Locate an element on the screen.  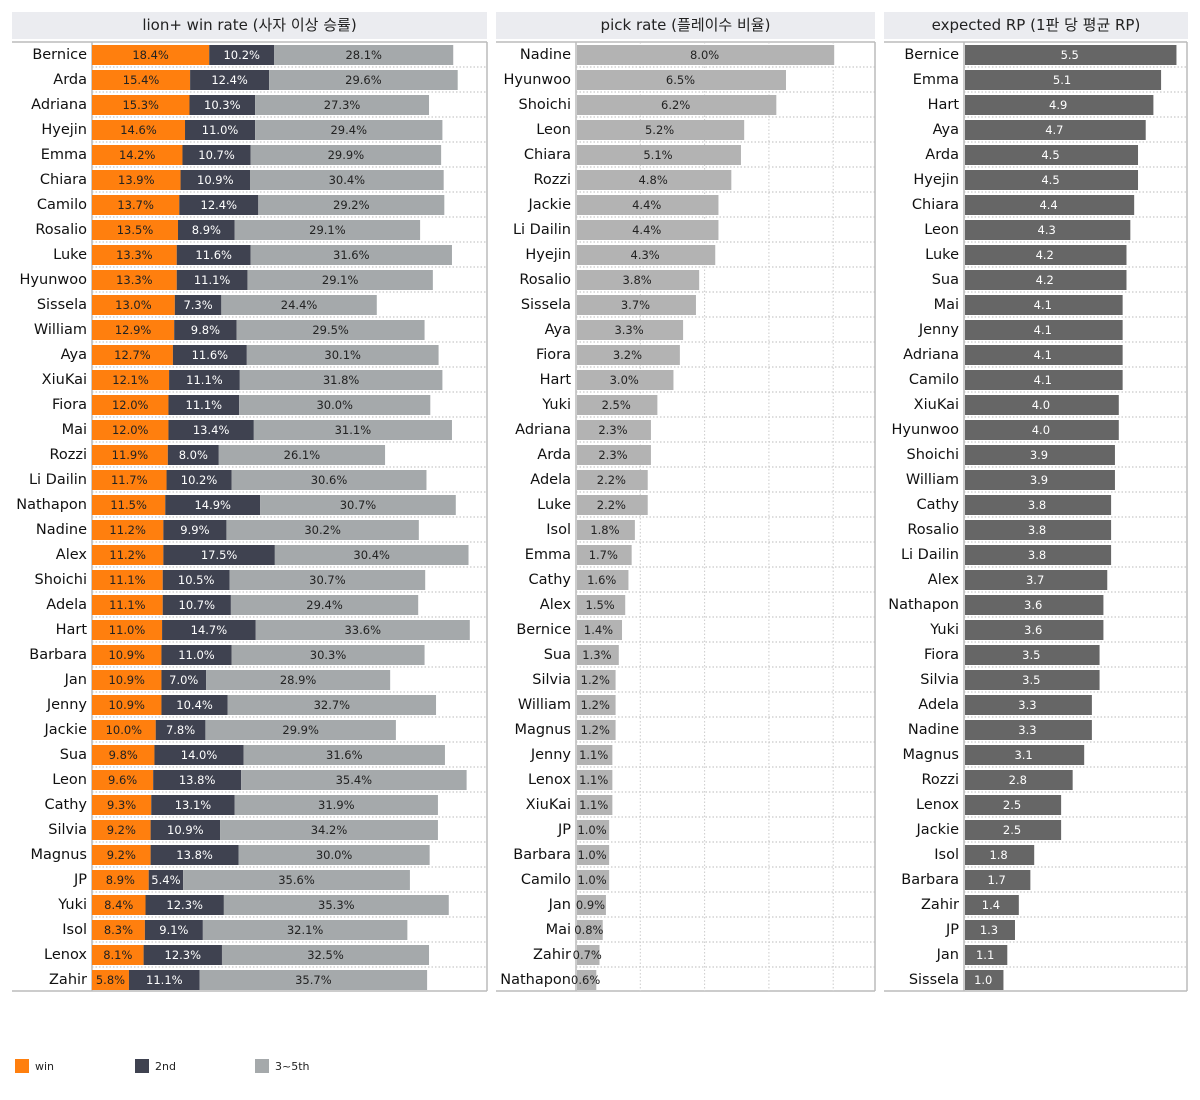
category-label: Luke is located at coordinates (942, 255).